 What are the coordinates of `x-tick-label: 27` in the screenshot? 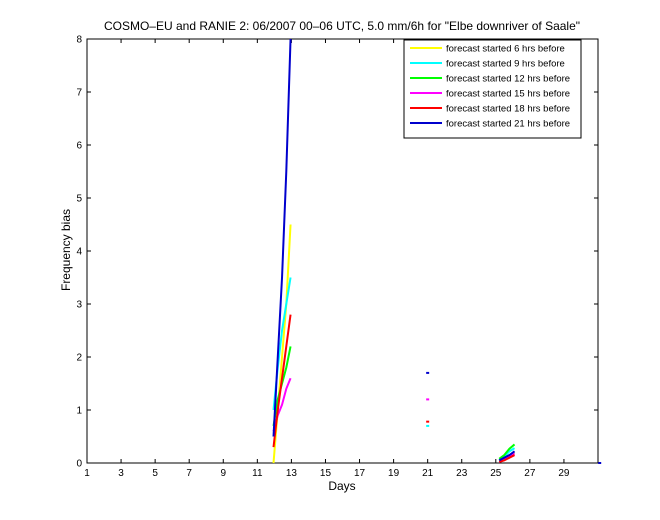 It's located at (530, 473).